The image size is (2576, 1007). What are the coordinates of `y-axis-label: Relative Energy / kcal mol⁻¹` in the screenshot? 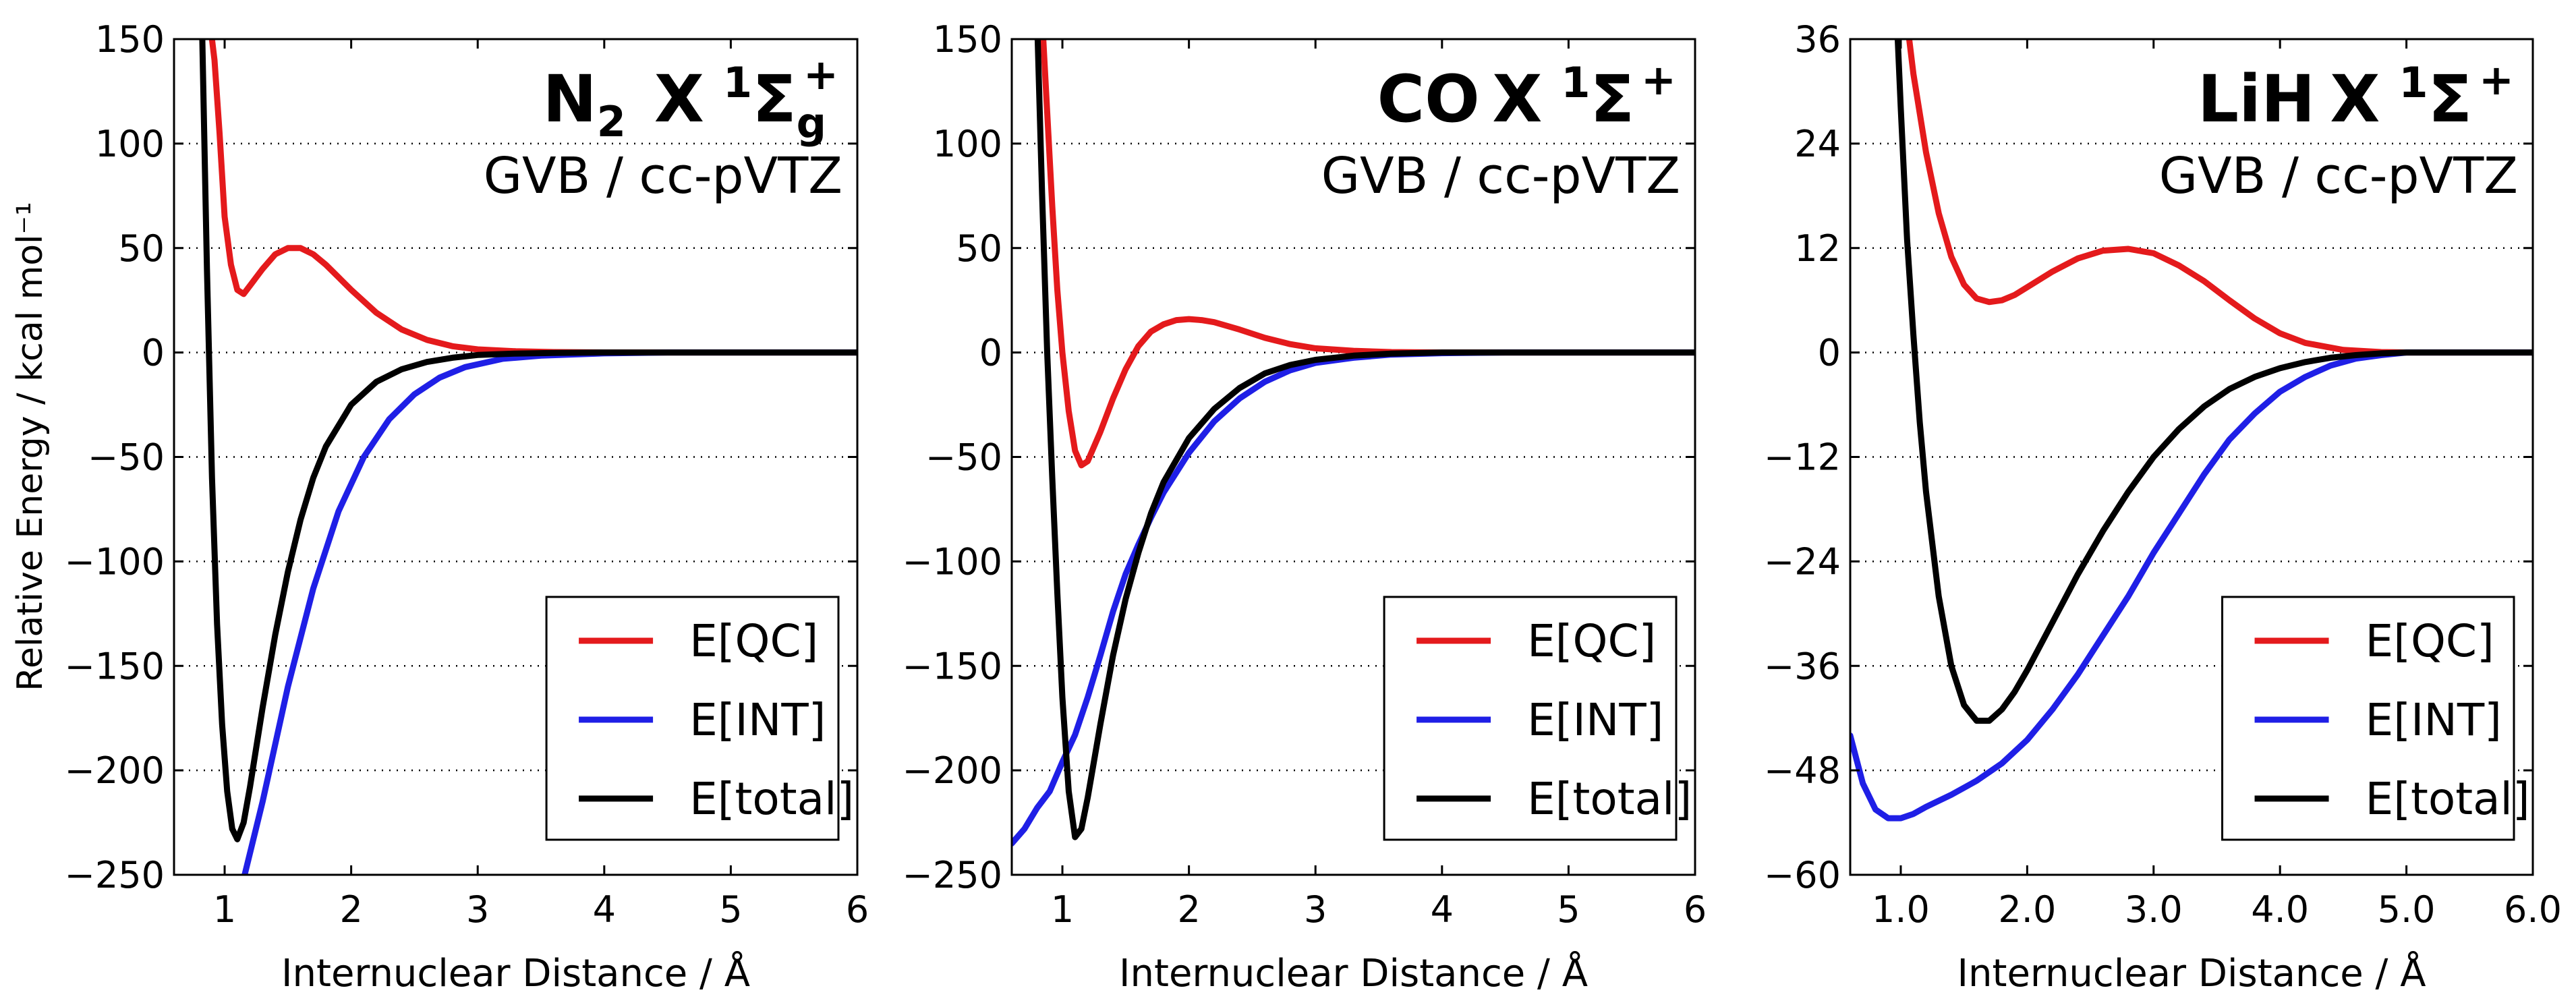 It's located at (30, 447).